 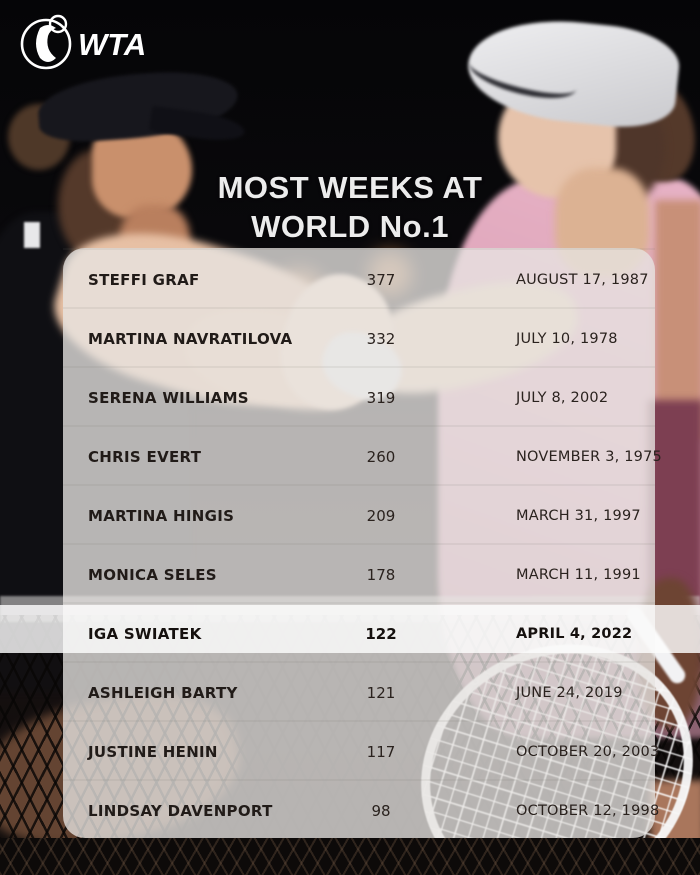 What do you see at coordinates (574, 633) in the screenshot?
I see `cell-date: APRIL 4, 2022` at bounding box center [574, 633].